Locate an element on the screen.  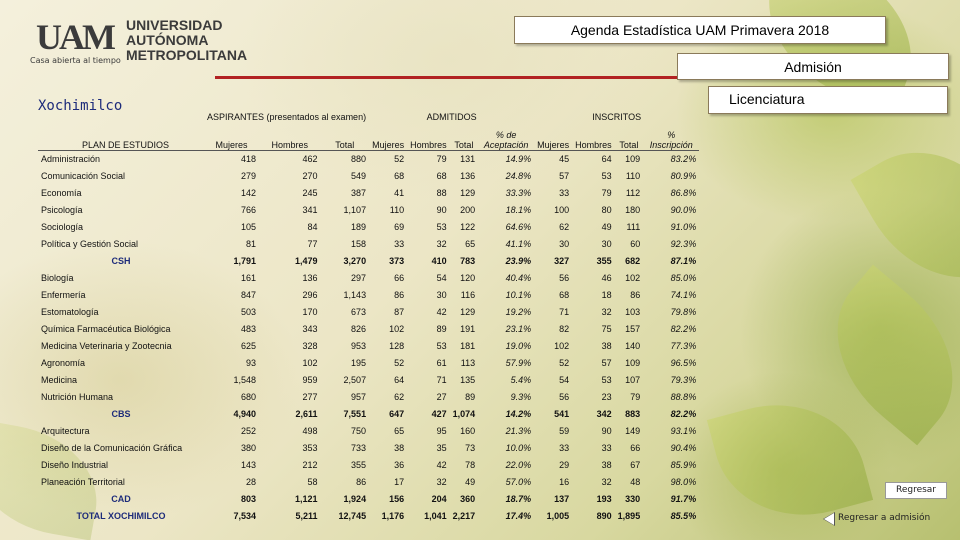
value-cell: 23.1% is located at coordinates (518, 328).